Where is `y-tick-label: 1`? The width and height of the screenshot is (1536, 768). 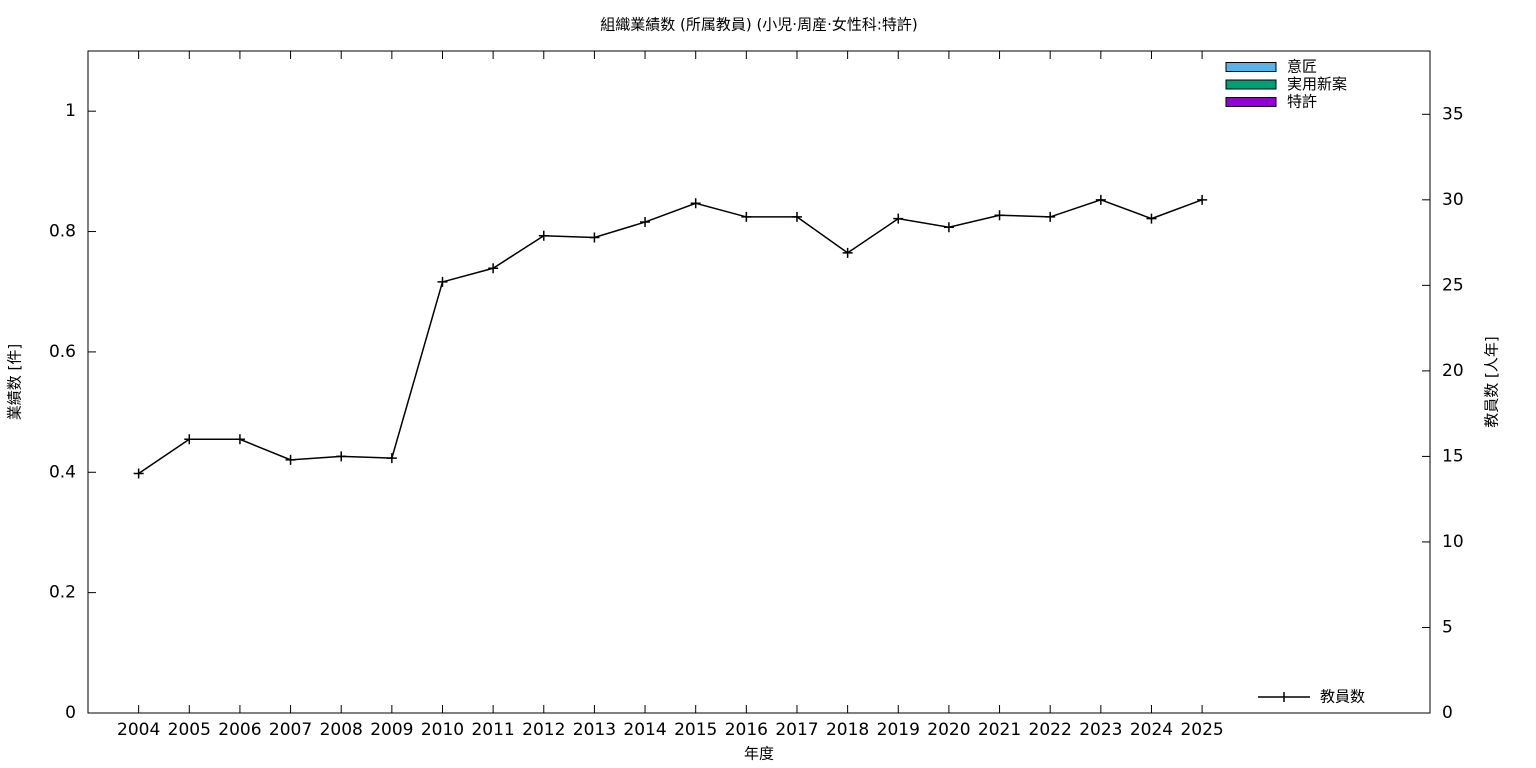 y-tick-label: 1 is located at coordinates (70, 111).